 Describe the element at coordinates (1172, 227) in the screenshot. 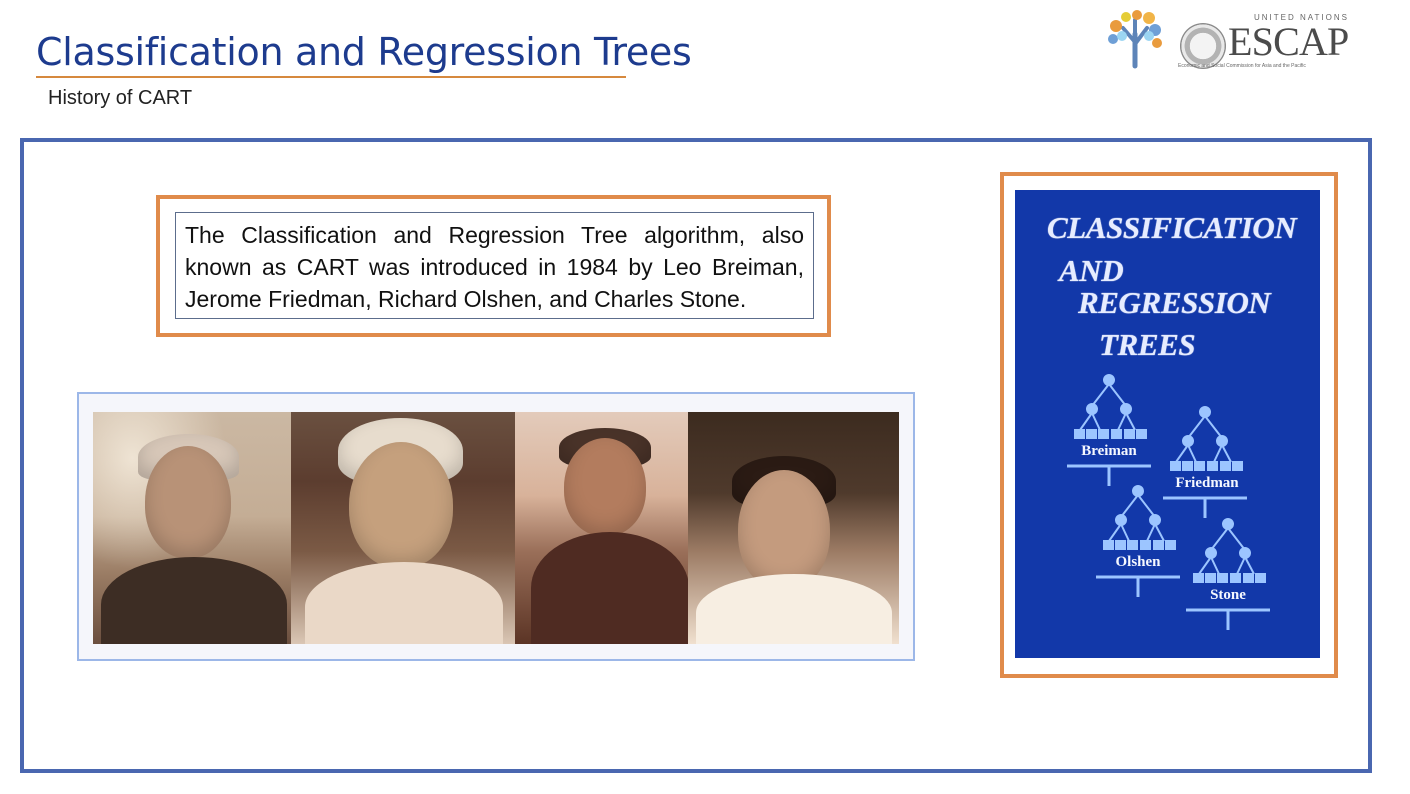

I see `book-title-line-1: Classification` at that location.